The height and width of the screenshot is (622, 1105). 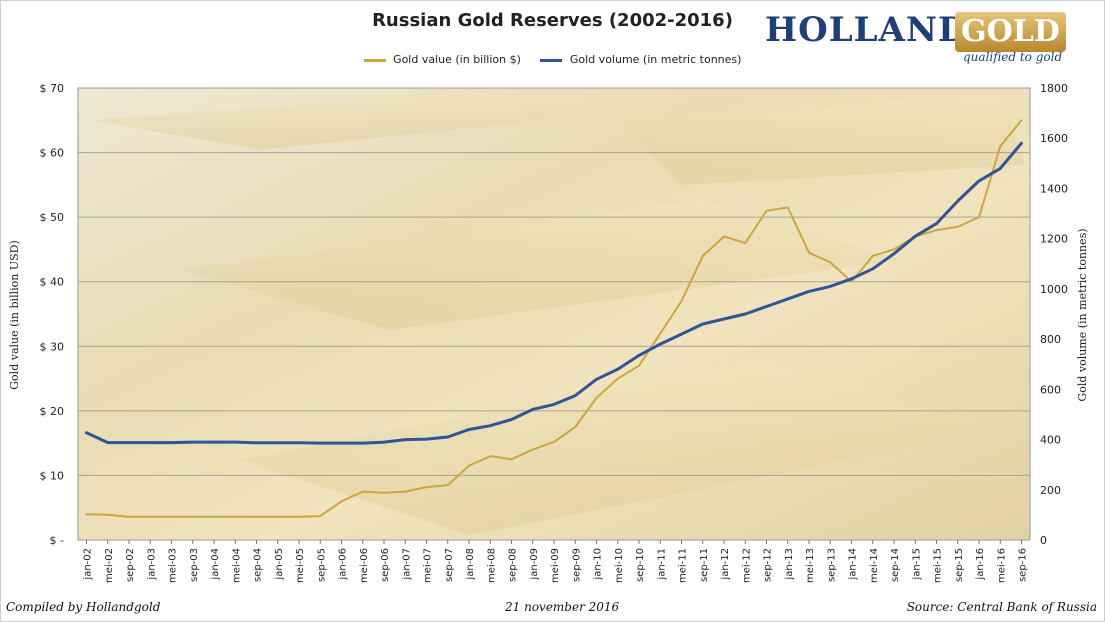 I want to click on x-tick-label: sep-13, so click(x=831, y=565).